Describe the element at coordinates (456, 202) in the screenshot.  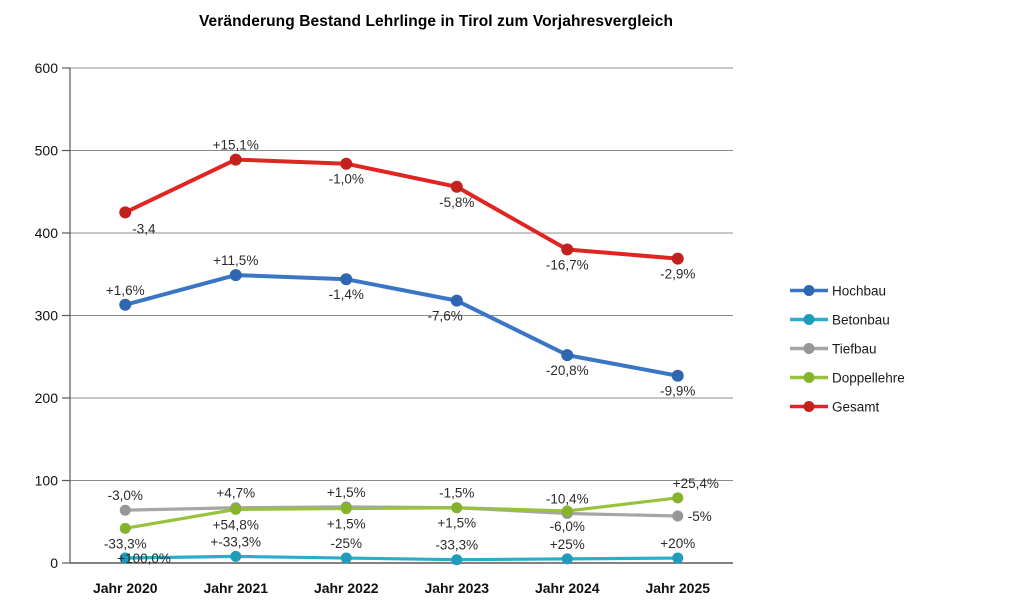
I see `data-label: -5,8%` at that location.